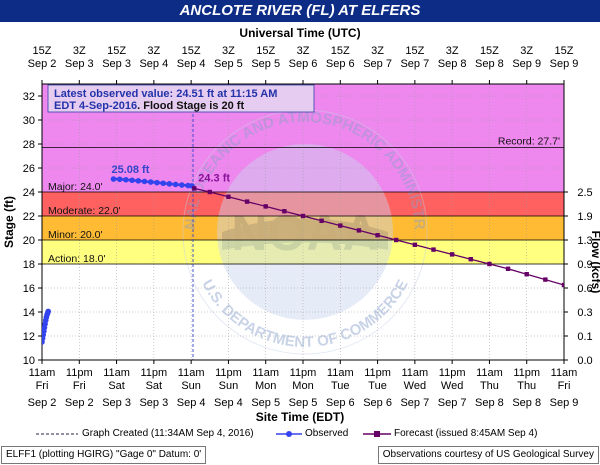 The image size is (600, 465). Describe the element at coordinates (116, 403) in the screenshot. I see `x-tick-date: Sep 3` at that location.